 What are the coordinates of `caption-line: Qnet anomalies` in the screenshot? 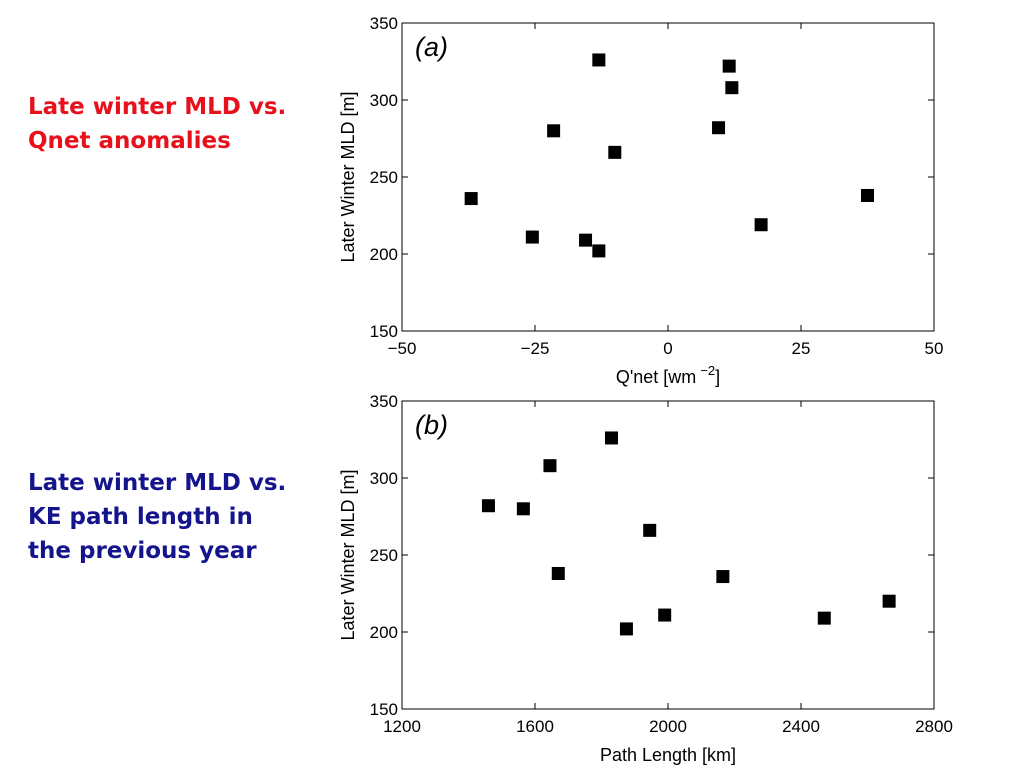 It's located at (129, 141).